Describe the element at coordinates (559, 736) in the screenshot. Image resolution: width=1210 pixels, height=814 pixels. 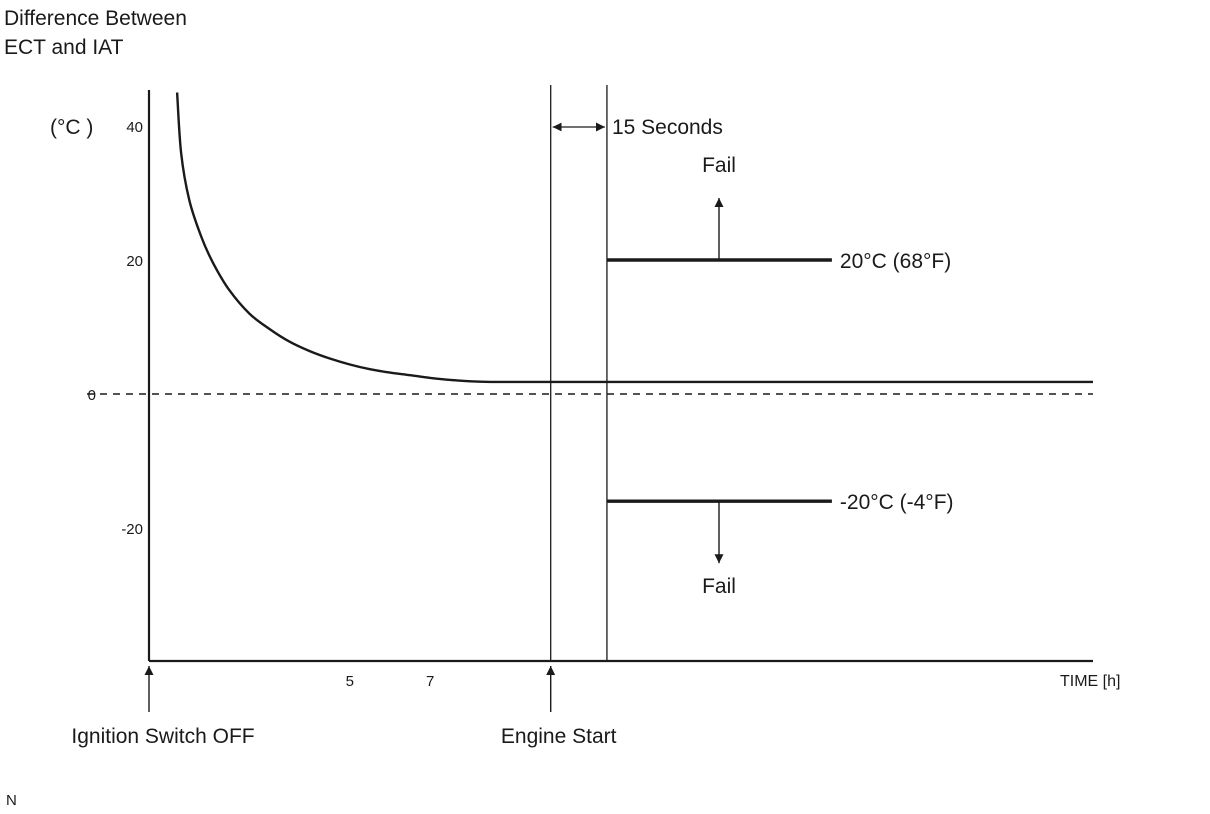
I see `engine-start-label: Engine Start` at that location.